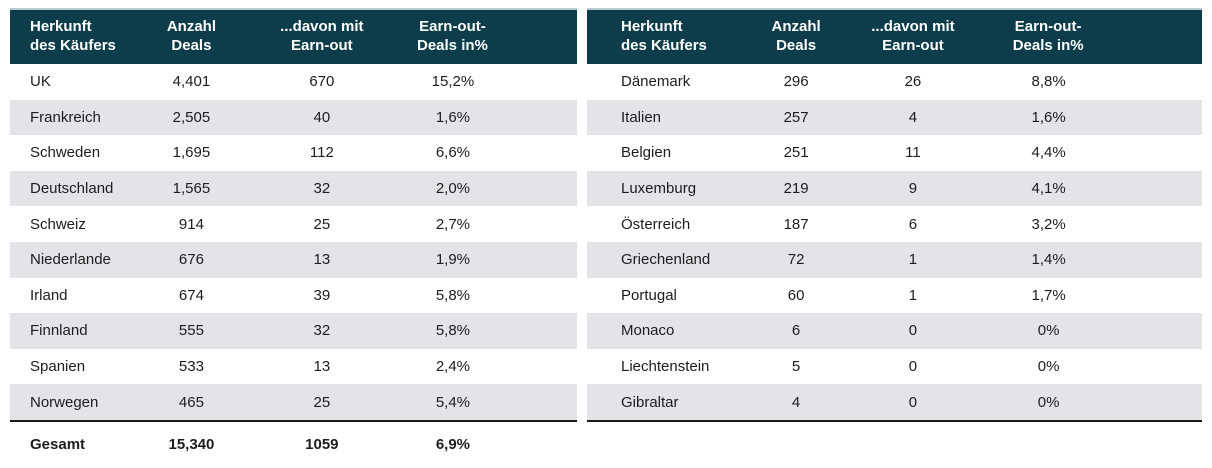 The height and width of the screenshot is (468, 1212). Describe the element at coordinates (913, 259) in the screenshot. I see `earnout-count-cell: 1` at that location.